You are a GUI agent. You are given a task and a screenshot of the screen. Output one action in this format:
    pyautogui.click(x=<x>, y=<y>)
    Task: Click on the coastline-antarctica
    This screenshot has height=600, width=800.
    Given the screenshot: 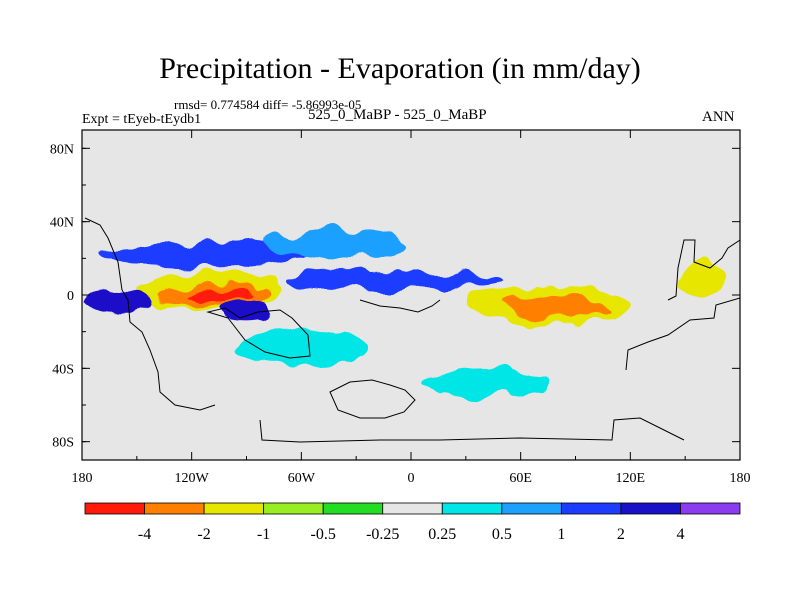 What is the action you would take?
    pyautogui.click(x=472, y=430)
    